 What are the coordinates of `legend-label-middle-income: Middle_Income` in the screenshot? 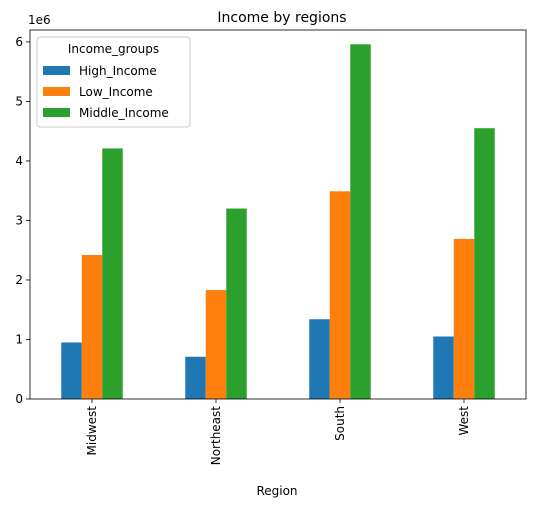 It's located at (124, 113).